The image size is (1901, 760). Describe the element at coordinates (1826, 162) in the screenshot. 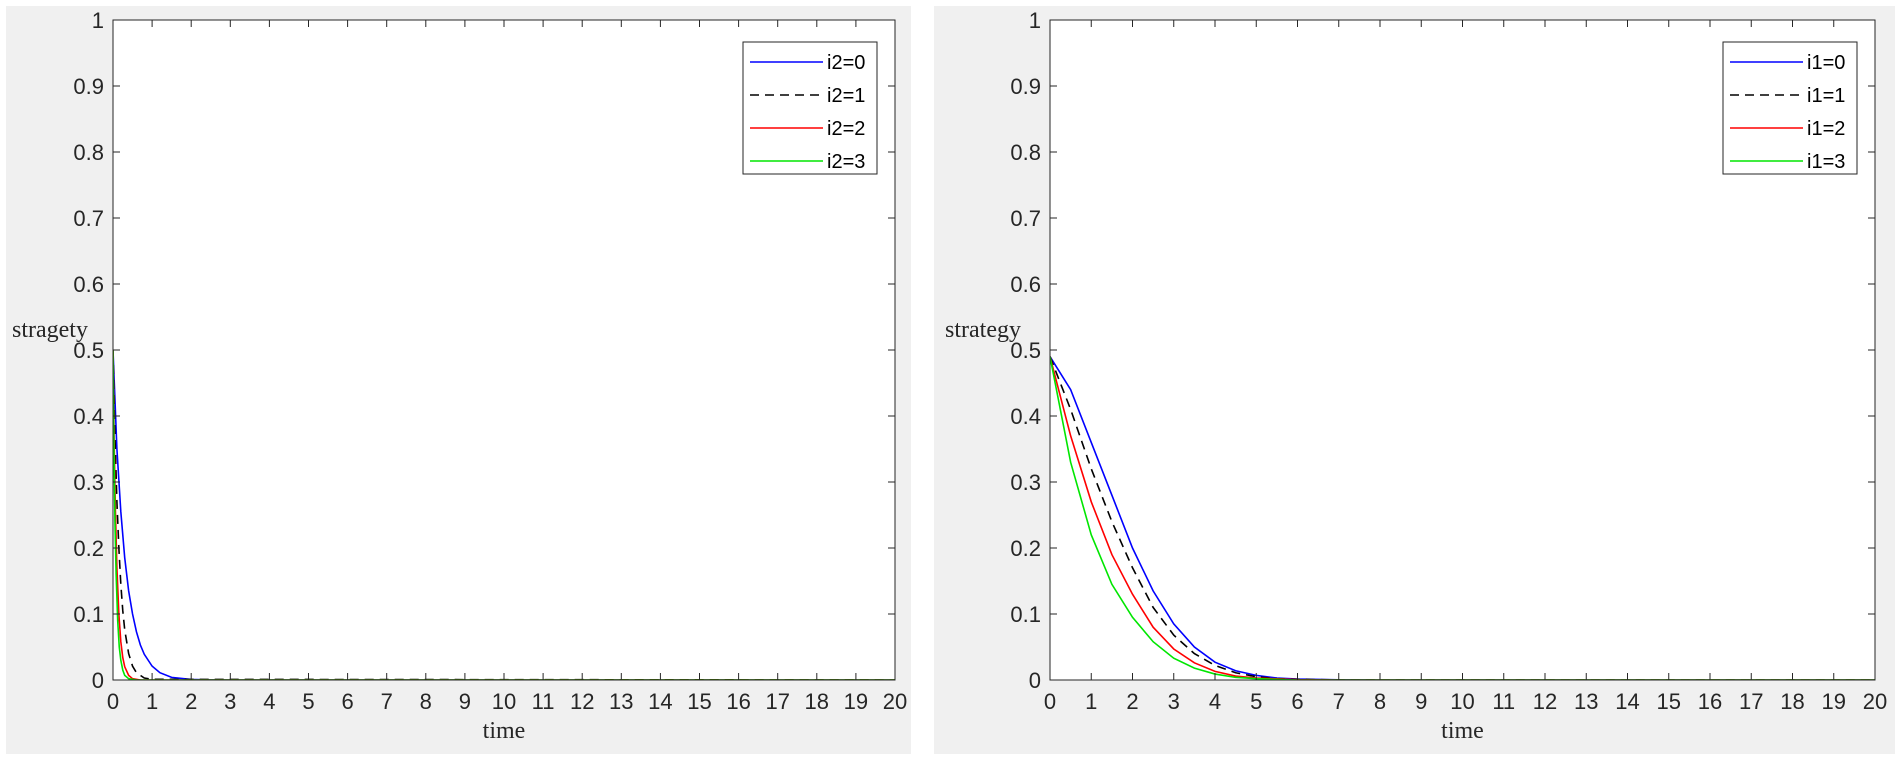

I see `legend-label: i1=3` at that location.